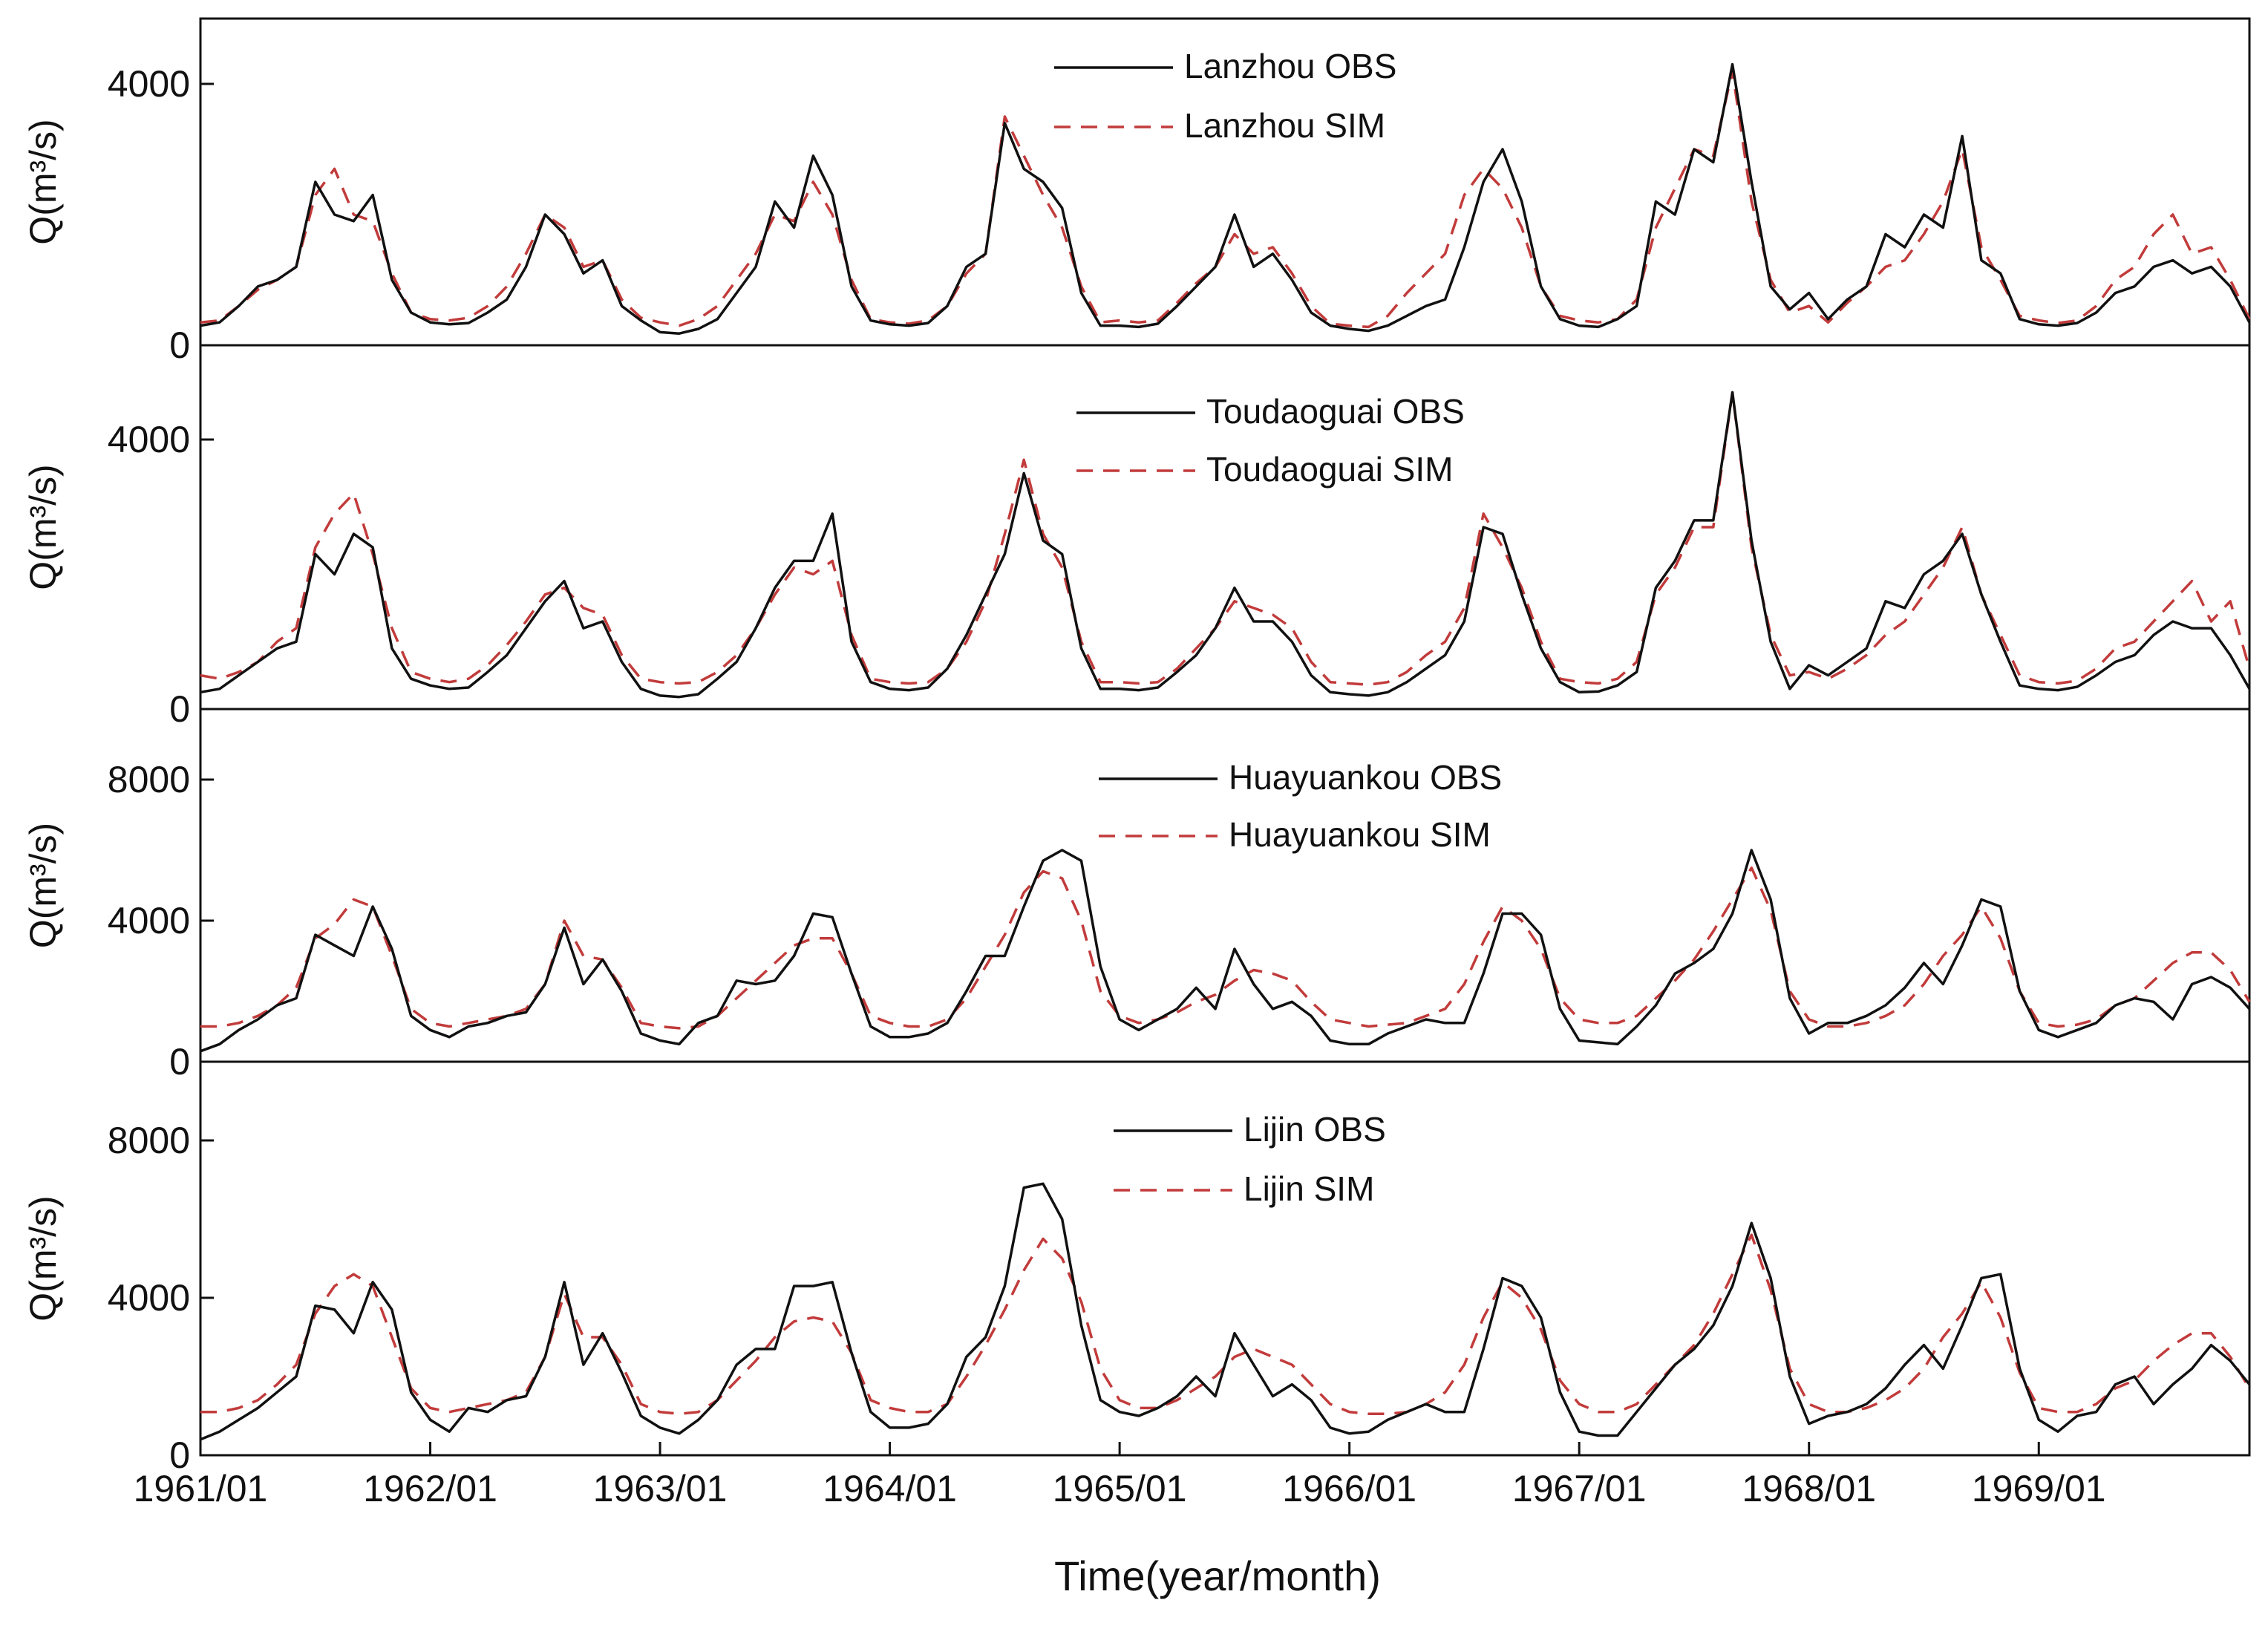  Describe the element at coordinates (1579, 1488) in the screenshot. I see `x-tick-label: 1967/01` at that location.